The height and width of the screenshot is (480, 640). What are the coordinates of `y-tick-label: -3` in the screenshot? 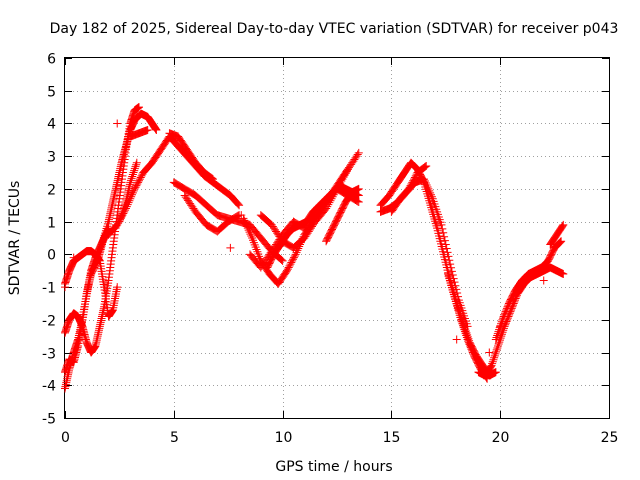 It's located at (49, 355).